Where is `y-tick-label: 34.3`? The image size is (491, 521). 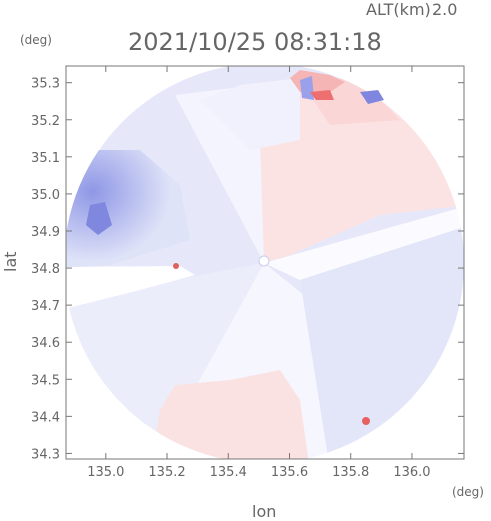
y-tick-label: 34.3 is located at coordinates (45, 454).